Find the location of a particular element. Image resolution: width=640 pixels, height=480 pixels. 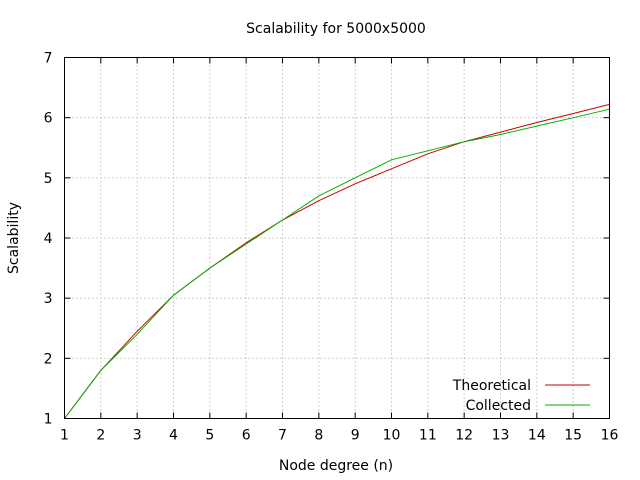

x-tick-label: 15 is located at coordinates (573, 436).